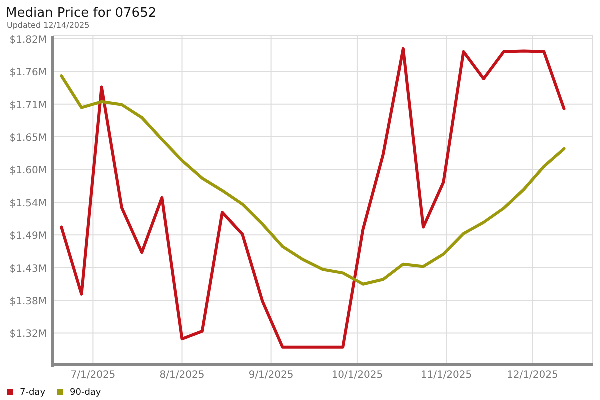  What do you see at coordinates (81, 13) in the screenshot?
I see `chart-title: Median Price for 07652` at bounding box center [81, 13].